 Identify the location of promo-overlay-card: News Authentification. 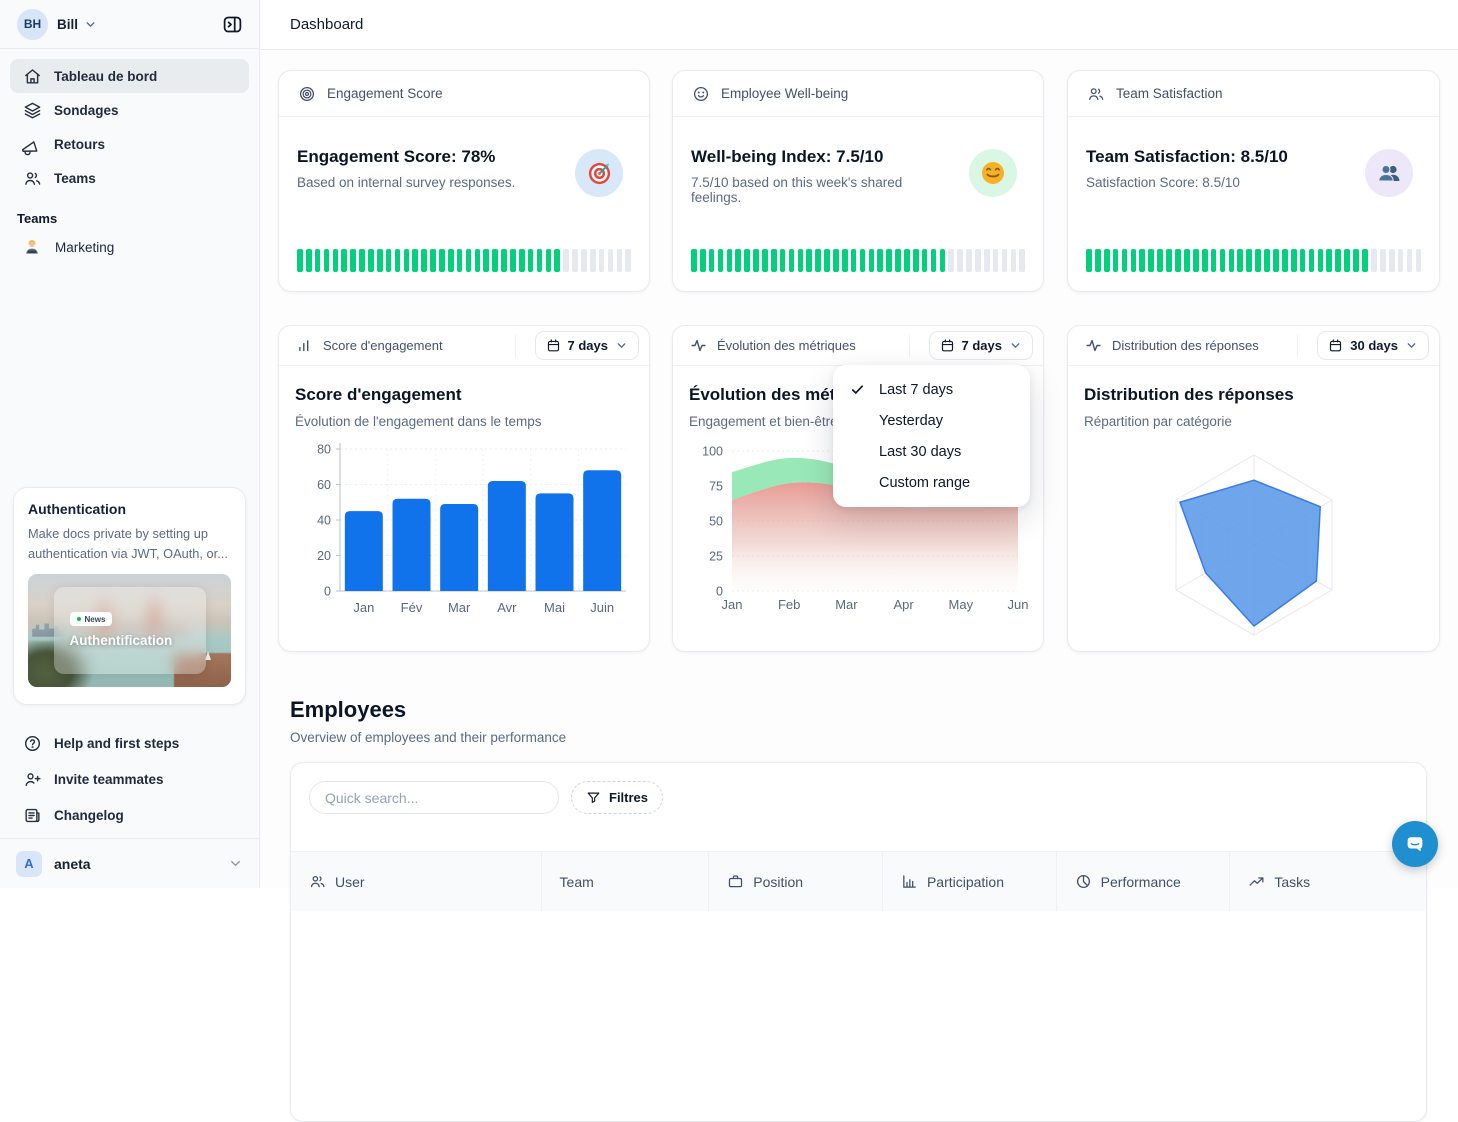
(129, 630).